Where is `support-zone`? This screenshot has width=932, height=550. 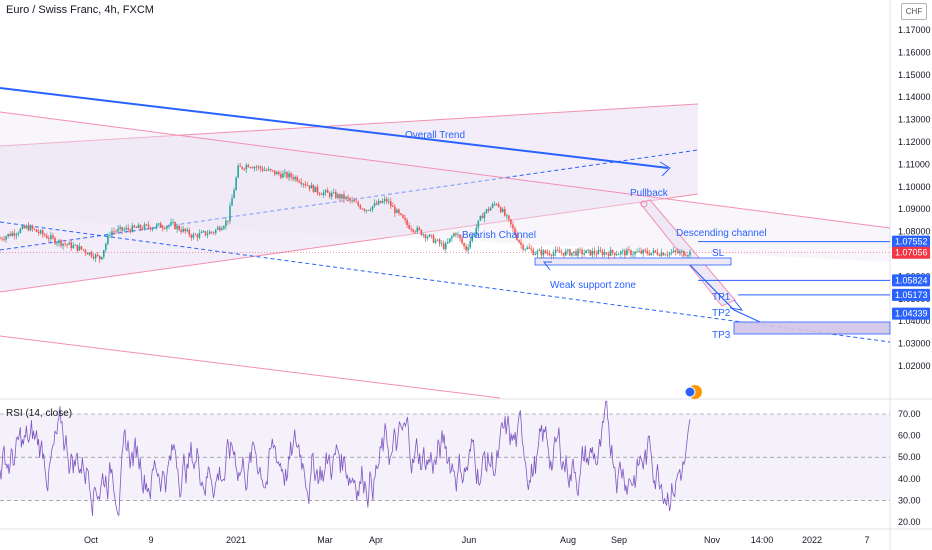 support-zone is located at coordinates (633, 261).